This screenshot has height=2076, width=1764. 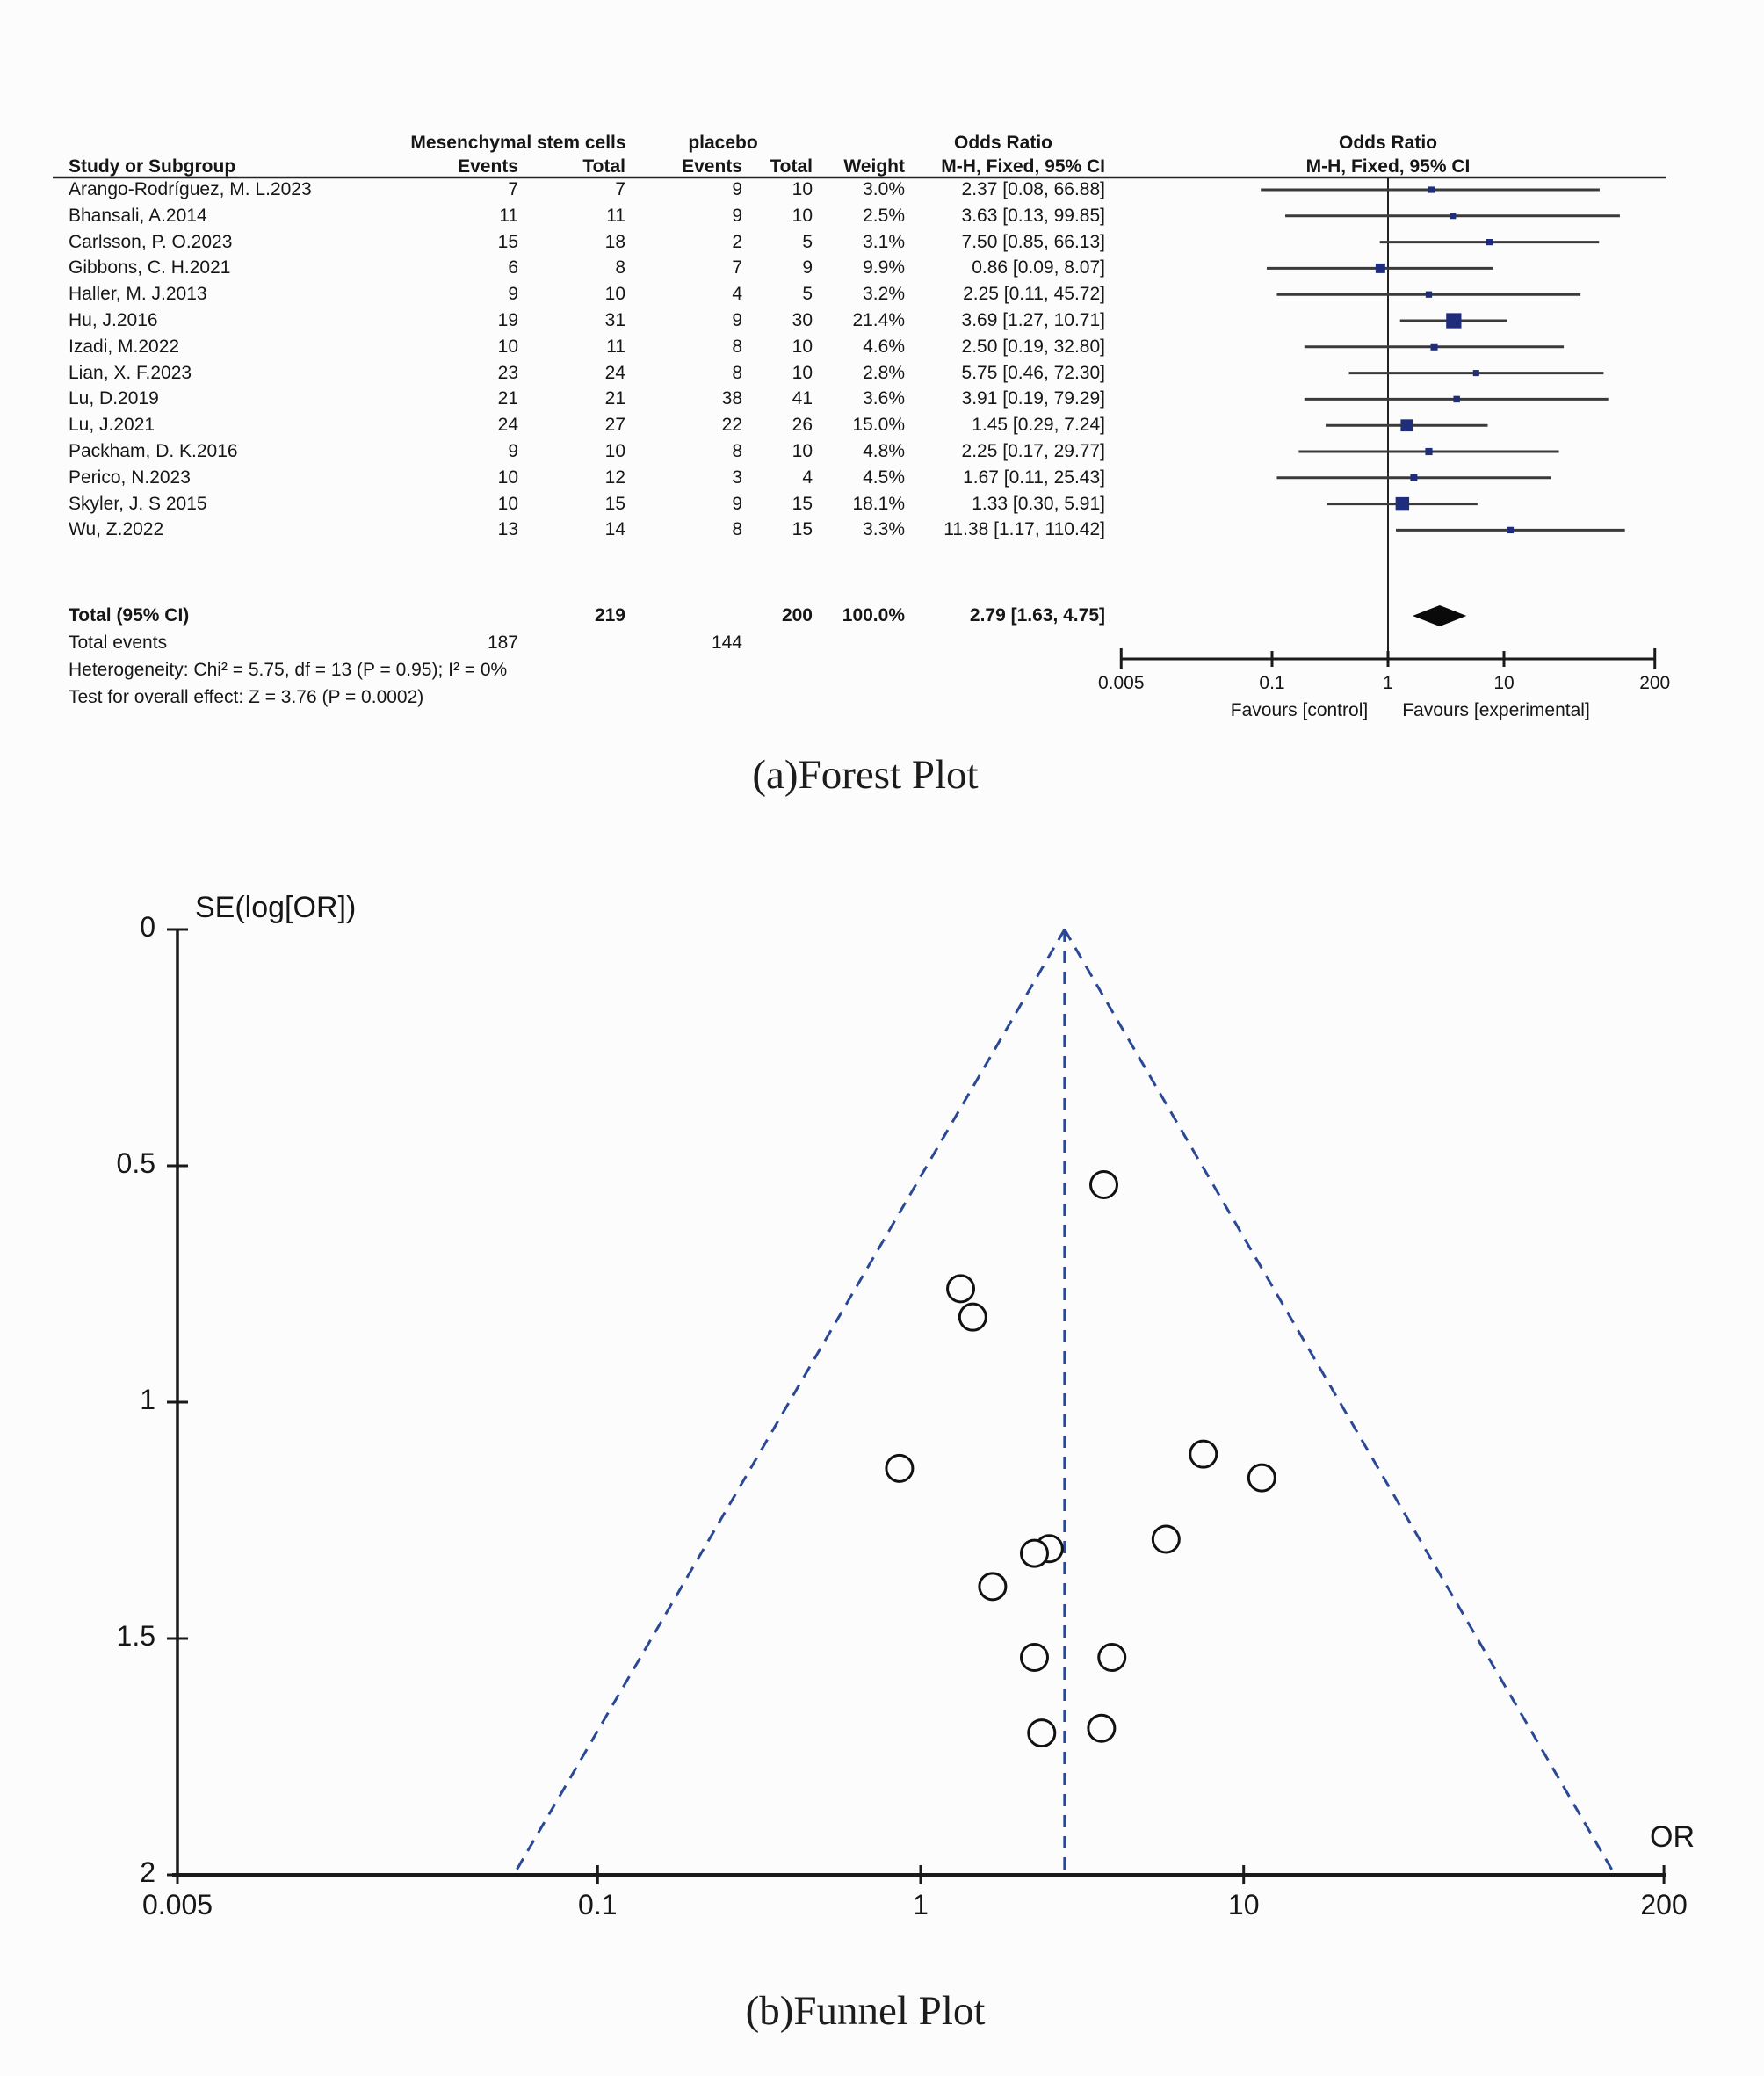 I want to click on weight-cell: 3.1%, so click(x=884, y=241).